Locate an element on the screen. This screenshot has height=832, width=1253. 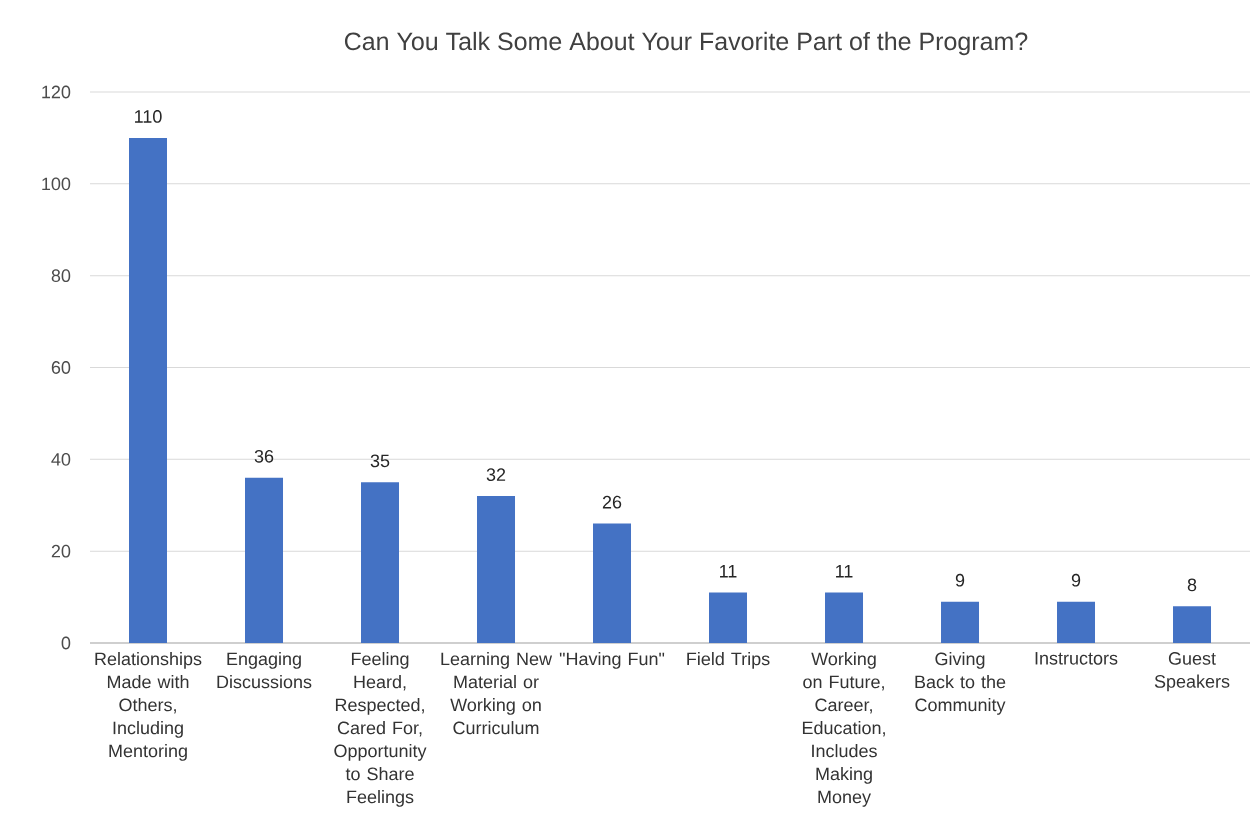
data-label: 26 is located at coordinates (612, 502).